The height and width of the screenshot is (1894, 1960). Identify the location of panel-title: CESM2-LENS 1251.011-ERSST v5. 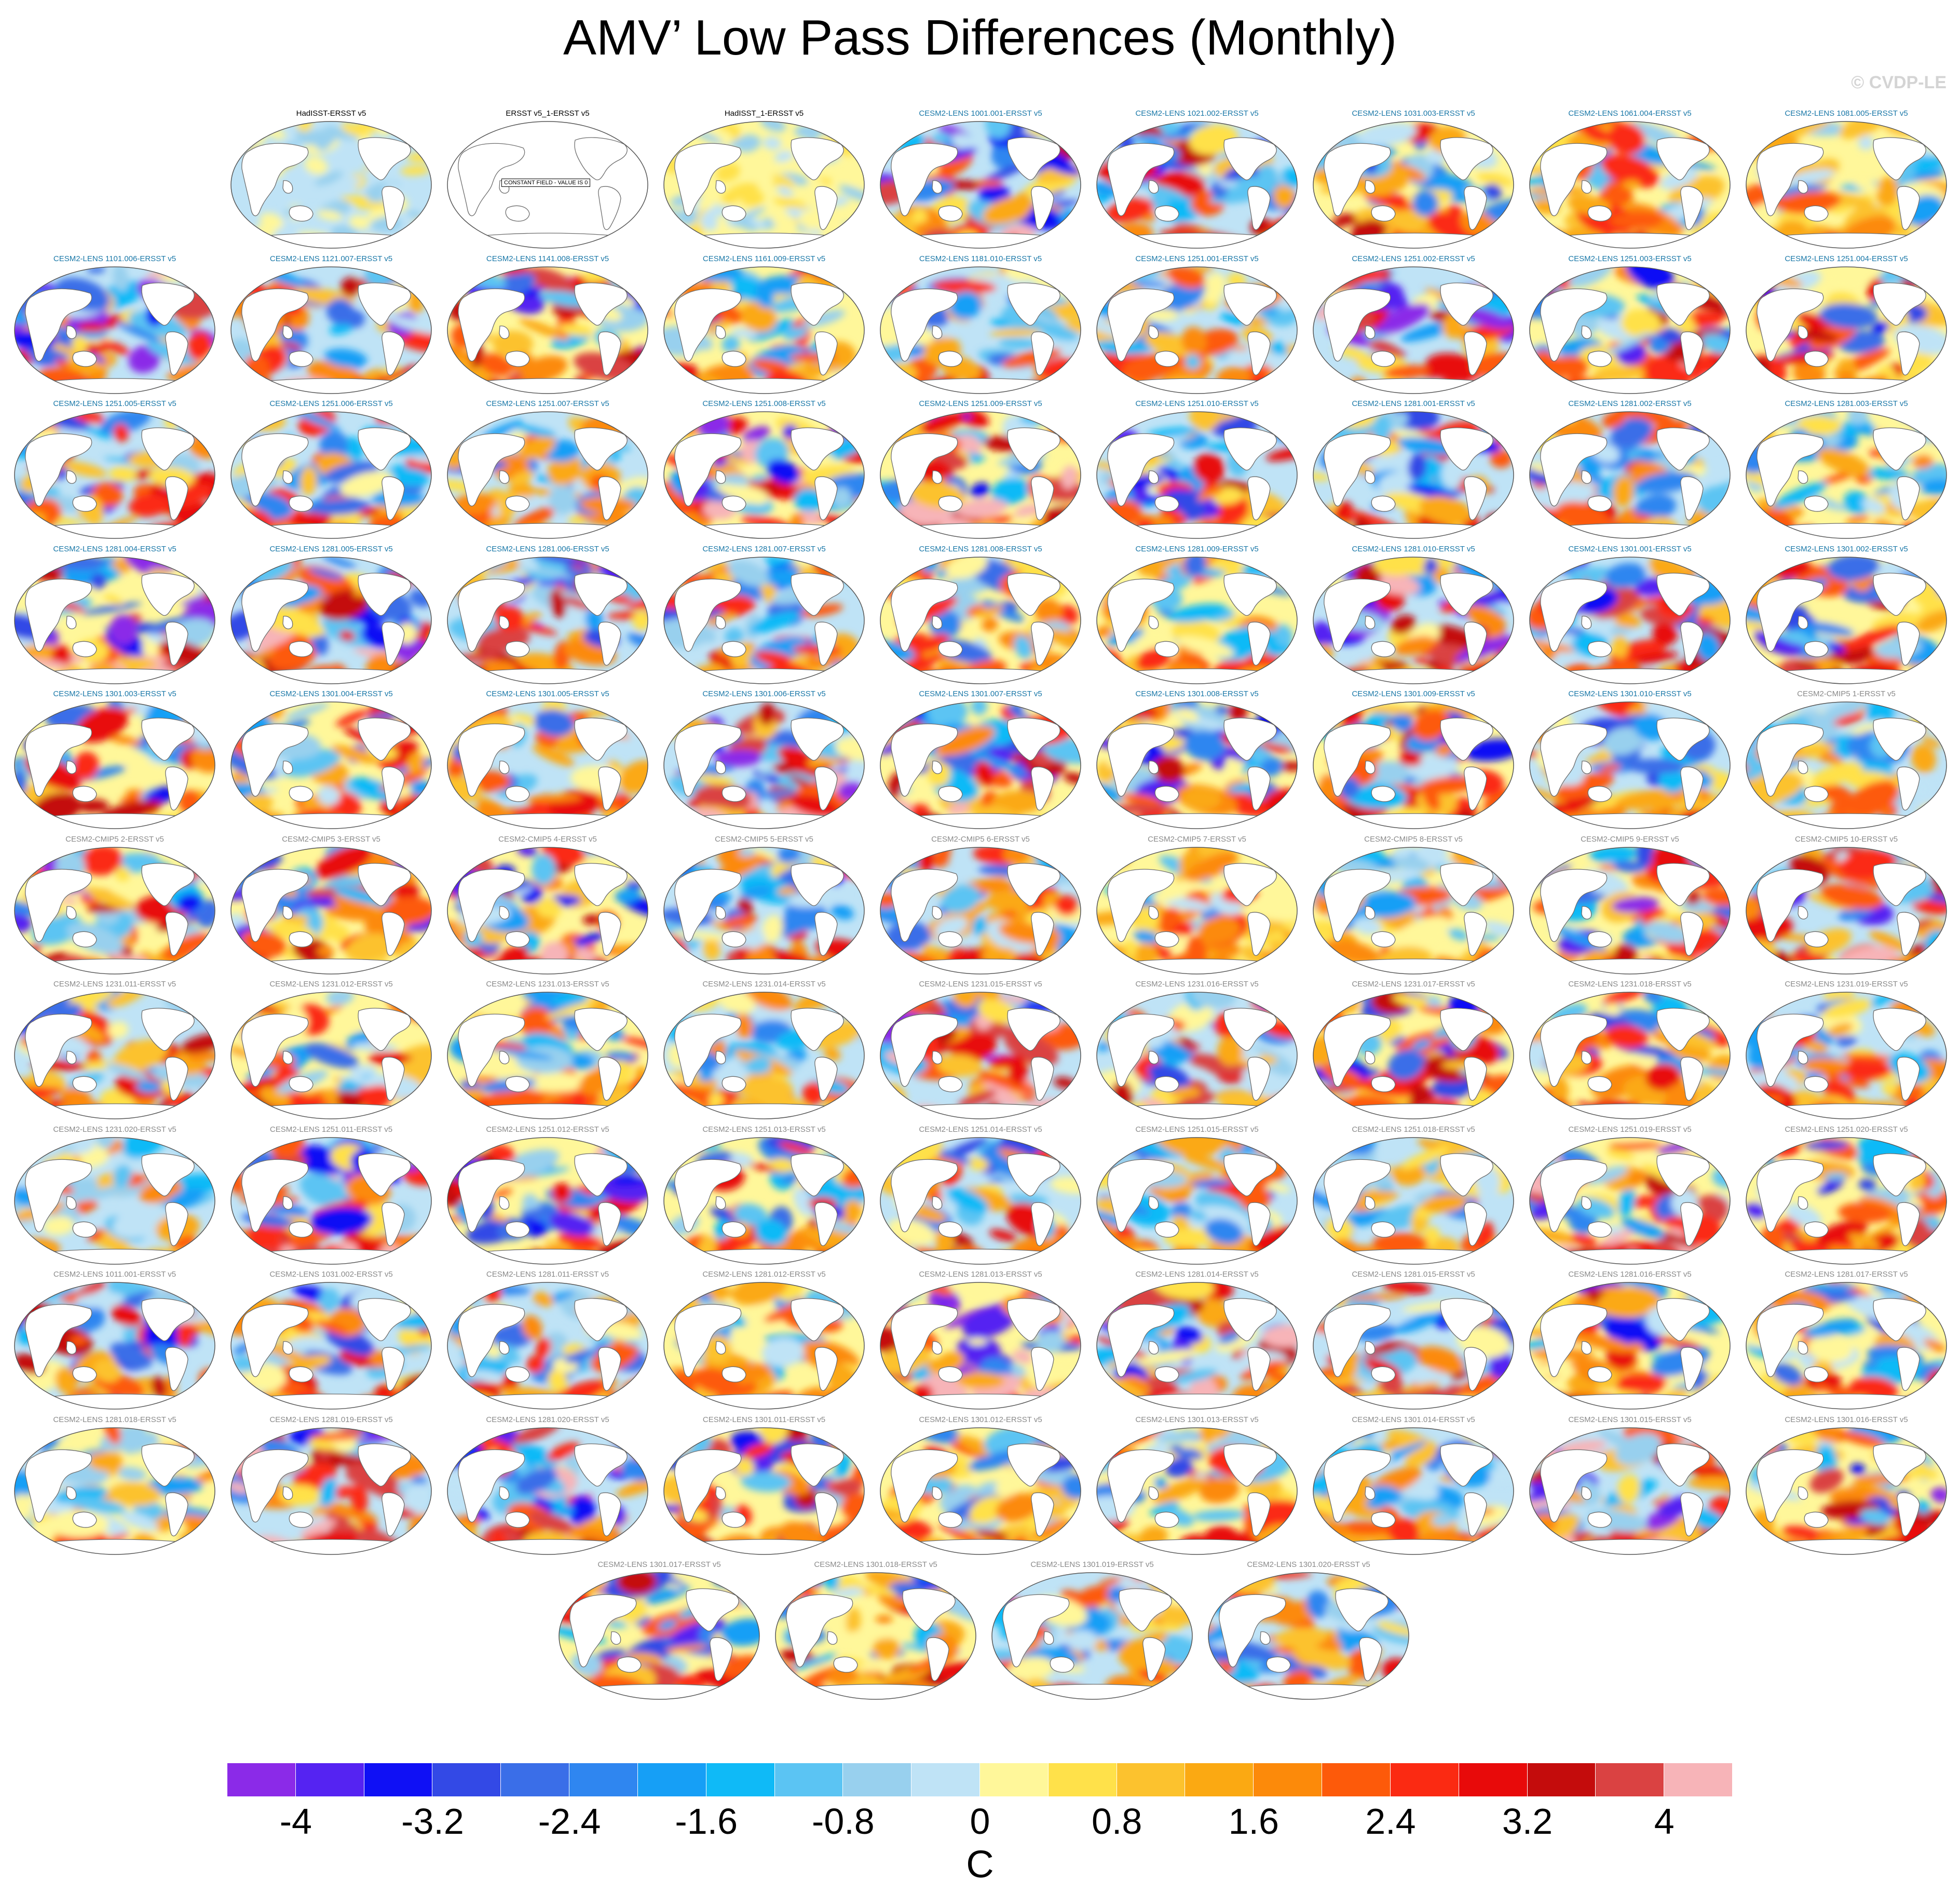
(331, 1129).